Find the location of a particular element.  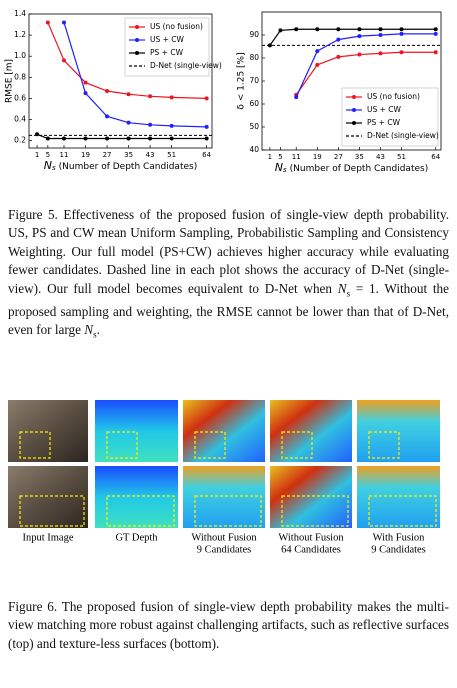

y-tick-label: 80 is located at coordinates (254, 57).